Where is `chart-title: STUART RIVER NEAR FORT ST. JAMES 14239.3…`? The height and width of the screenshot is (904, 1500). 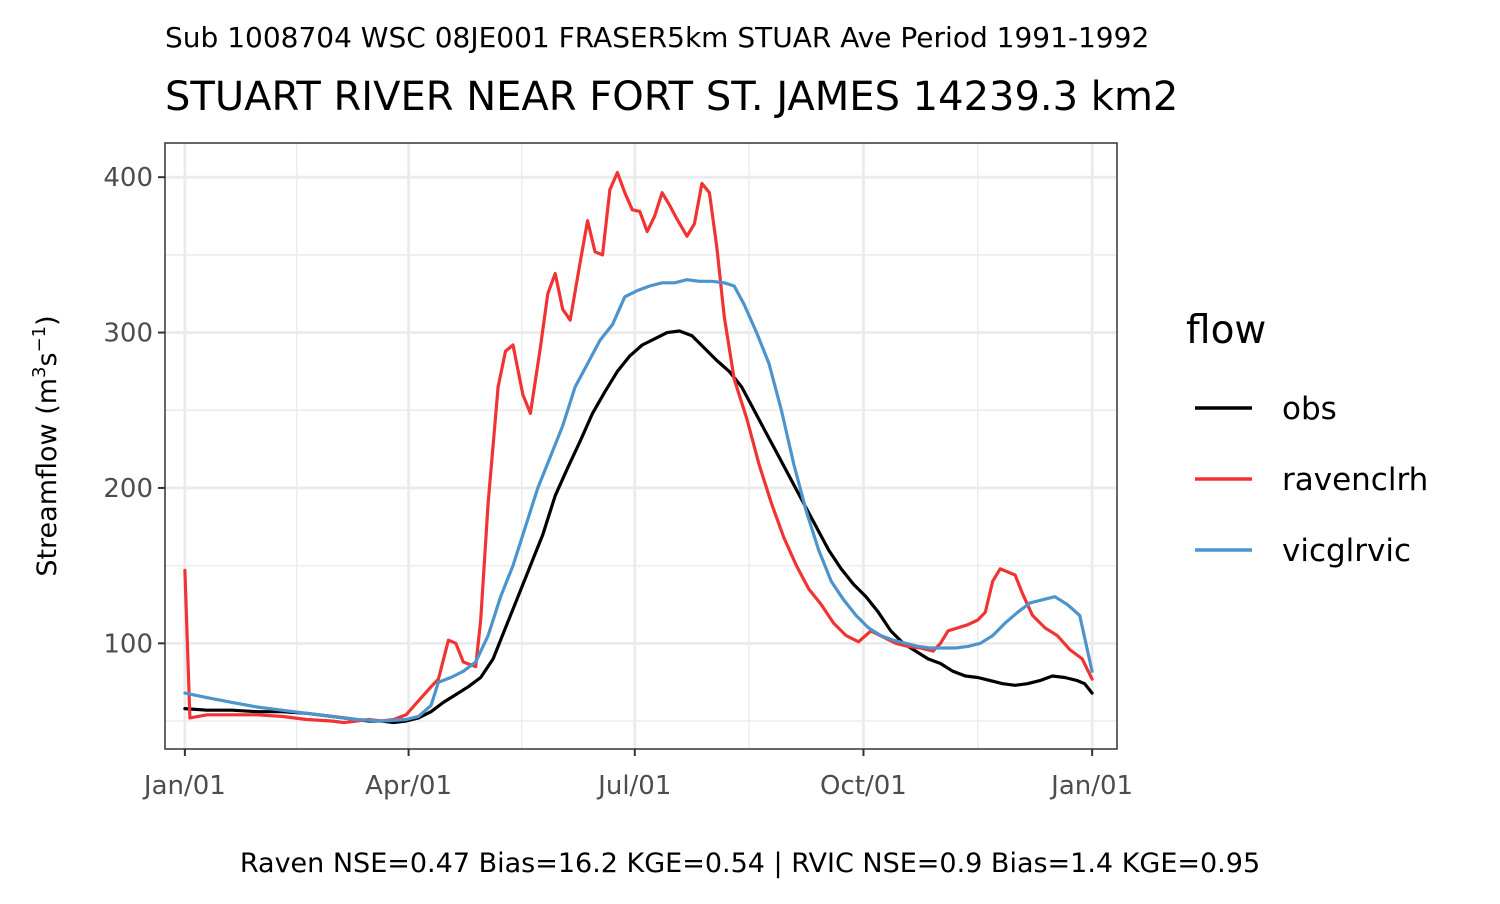 chart-title: STUART RIVER NEAR FORT ST. JAMES 14239.3… is located at coordinates (671, 97).